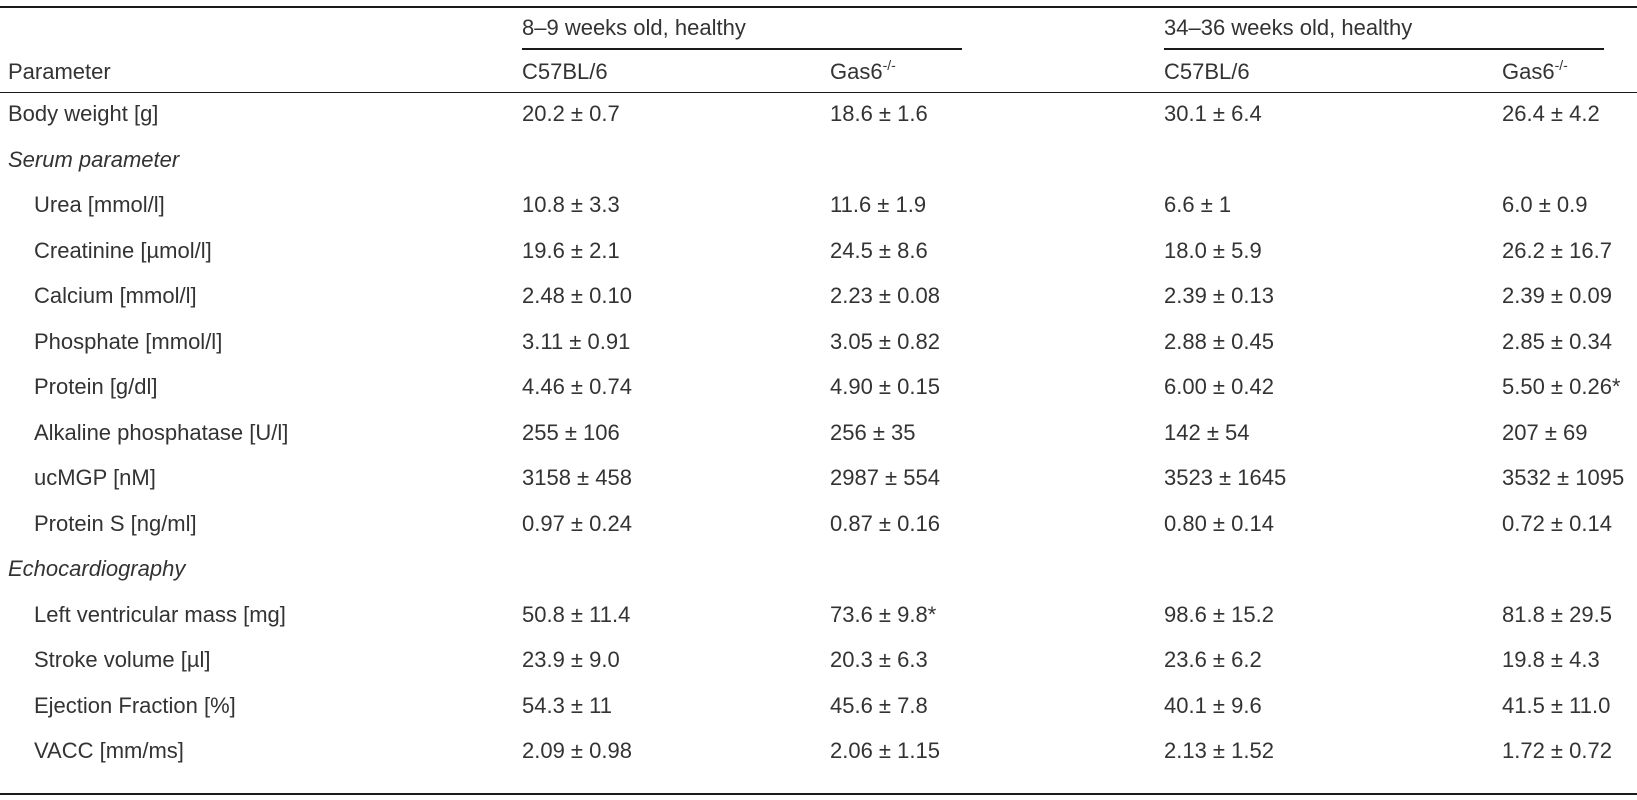 This screenshot has width=1637, height=800. Describe the element at coordinates (1219, 341) in the screenshot. I see `table-cell: 2.88 ± 0.45` at that location.